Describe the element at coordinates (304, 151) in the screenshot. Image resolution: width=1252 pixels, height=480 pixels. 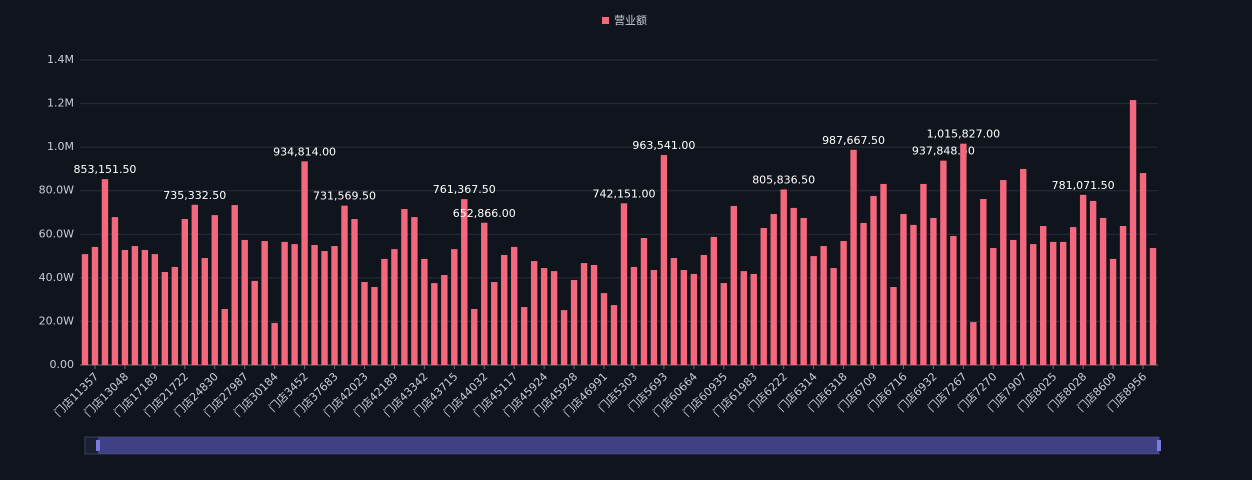
I see `value-label: 934,814.00` at that location.